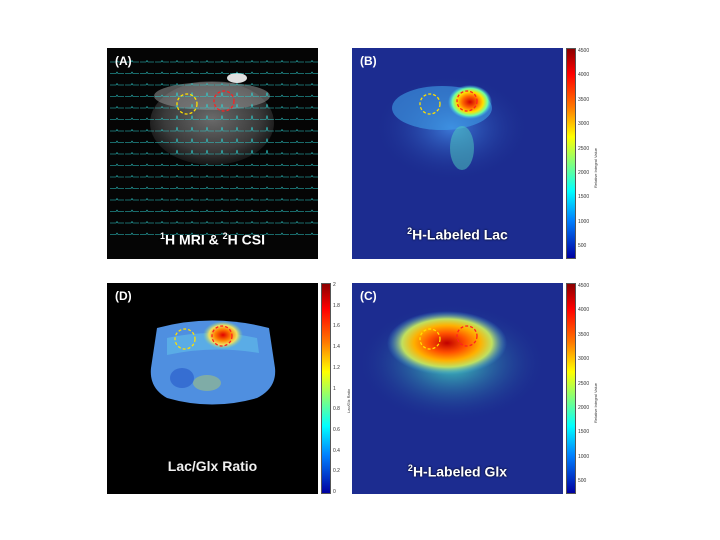 Image resolution: width=720 pixels, height=540 pixels. What do you see at coordinates (214, 147) in the screenshot?
I see `mri-image` at bounding box center [214, 147].